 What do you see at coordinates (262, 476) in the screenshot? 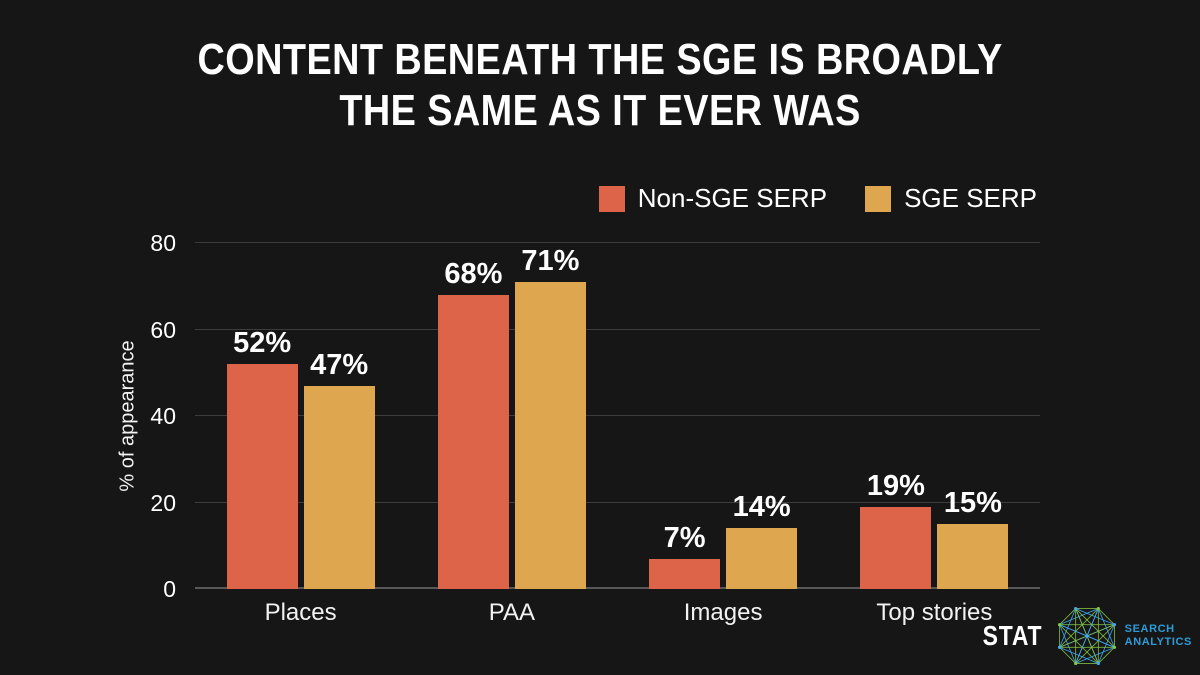
I see `bar-non-sge-serp-places` at bounding box center [262, 476].